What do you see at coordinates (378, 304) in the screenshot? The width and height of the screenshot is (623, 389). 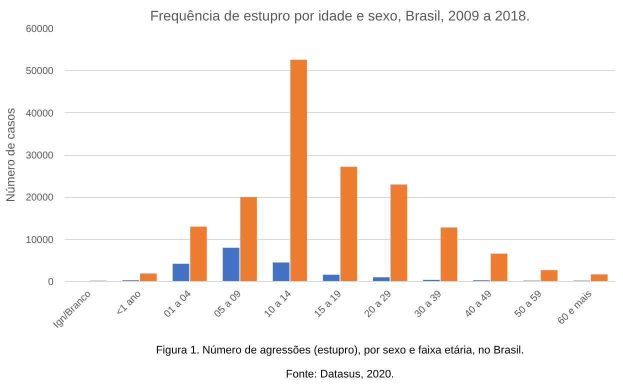 I see `x-tick-label: 20 a 29` at bounding box center [378, 304].